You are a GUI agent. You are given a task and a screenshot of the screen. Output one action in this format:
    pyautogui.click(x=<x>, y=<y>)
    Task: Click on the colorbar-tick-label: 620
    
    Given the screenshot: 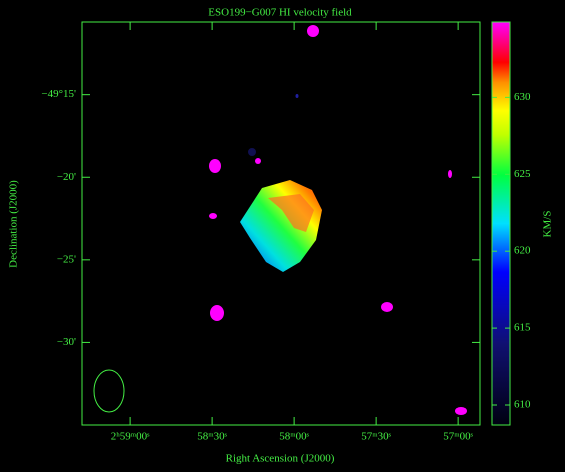 What is the action you would take?
    pyautogui.click(x=522, y=251)
    